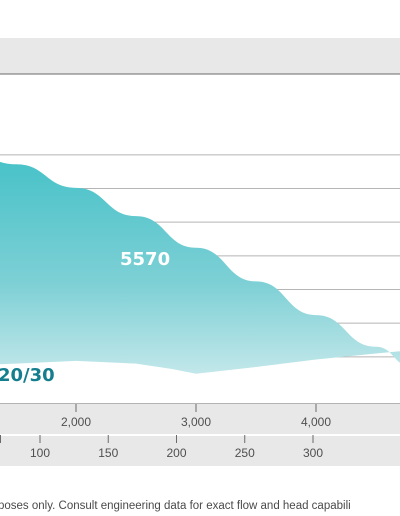  Describe the element at coordinates (316, 422) in the screenshot. I see `x-top-tick-label: 4,000` at that location.